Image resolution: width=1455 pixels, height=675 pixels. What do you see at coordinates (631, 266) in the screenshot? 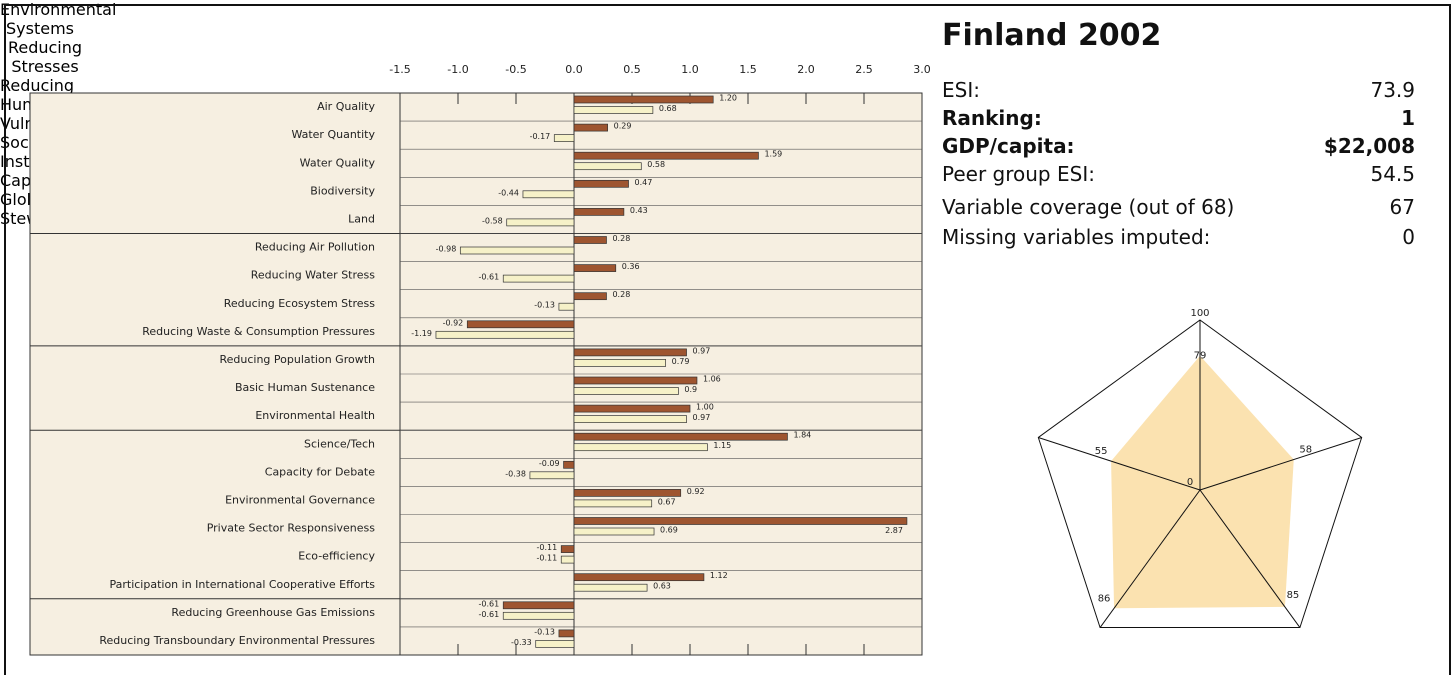
I see `value-label: 0.36` at bounding box center [631, 266].